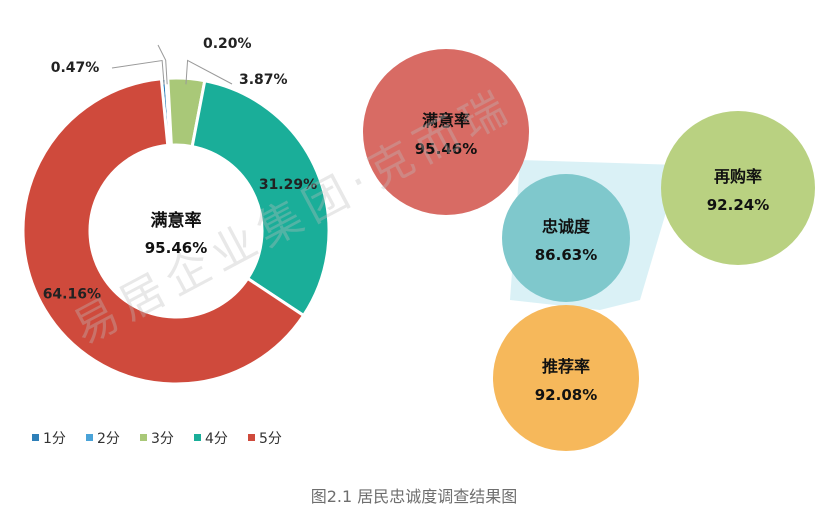 The height and width of the screenshot is (525, 828). Describe the element at coordinates (162, 439) in the screenshot. I see `legend-label: 3分` at that location.